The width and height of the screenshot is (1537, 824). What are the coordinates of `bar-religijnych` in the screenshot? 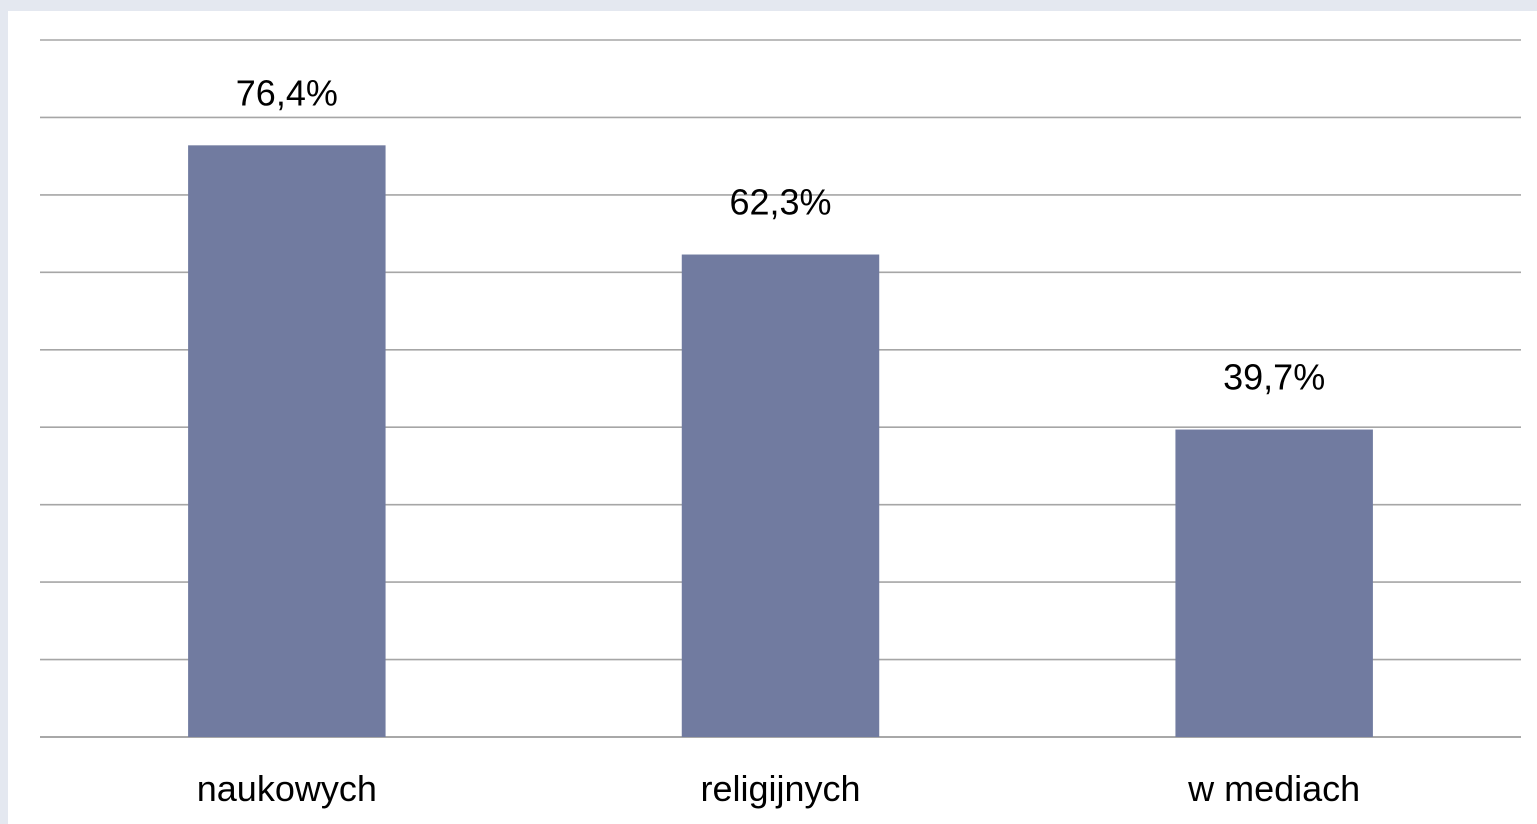 It's located at (780, 495).